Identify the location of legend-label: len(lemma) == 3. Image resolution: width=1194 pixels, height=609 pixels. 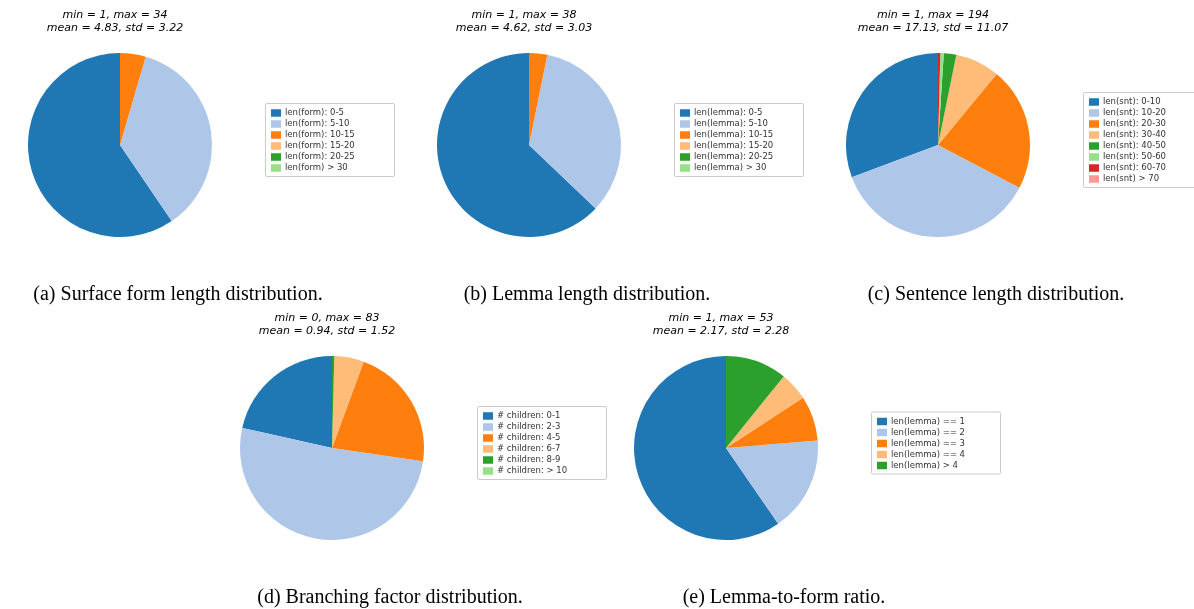
(928, 442).